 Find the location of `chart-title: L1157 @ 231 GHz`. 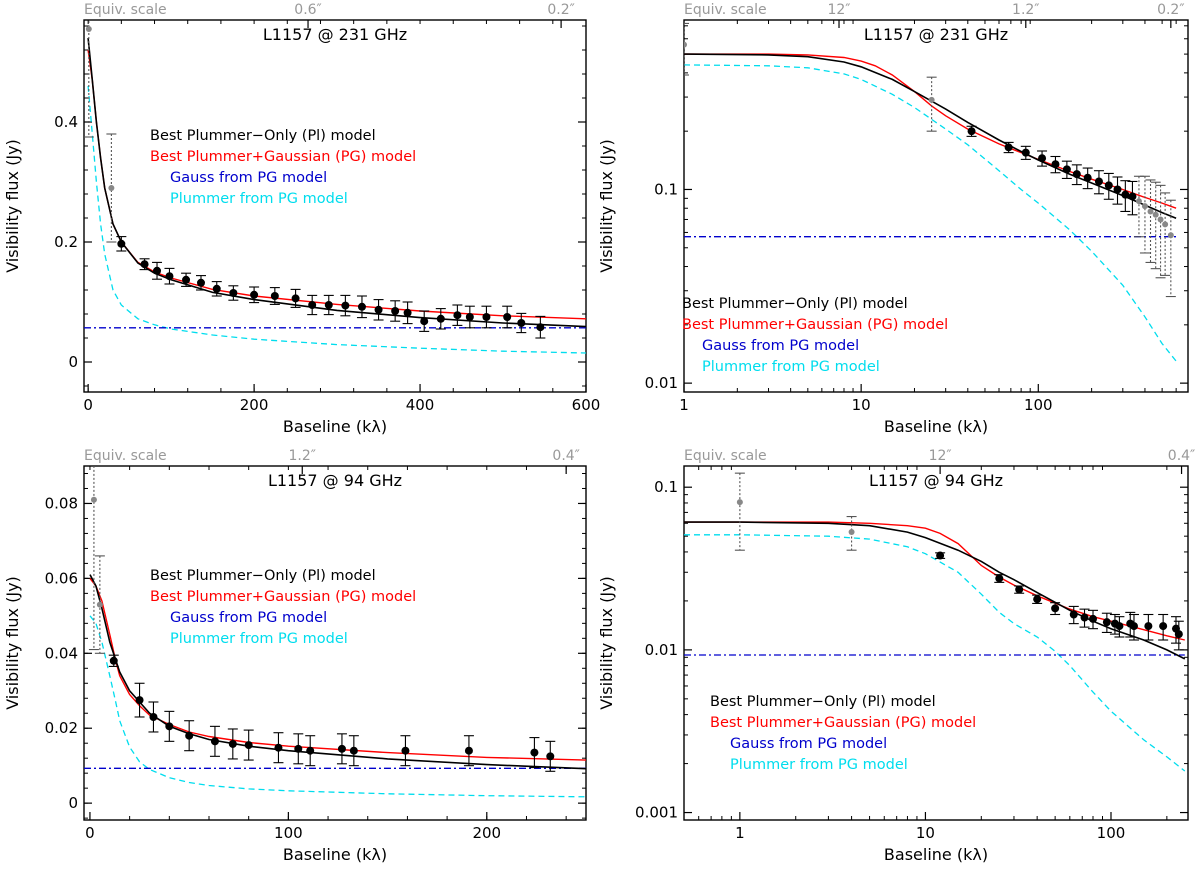

chart-title: L1157 @ 231 GHz is located at coordinates (335, 34).